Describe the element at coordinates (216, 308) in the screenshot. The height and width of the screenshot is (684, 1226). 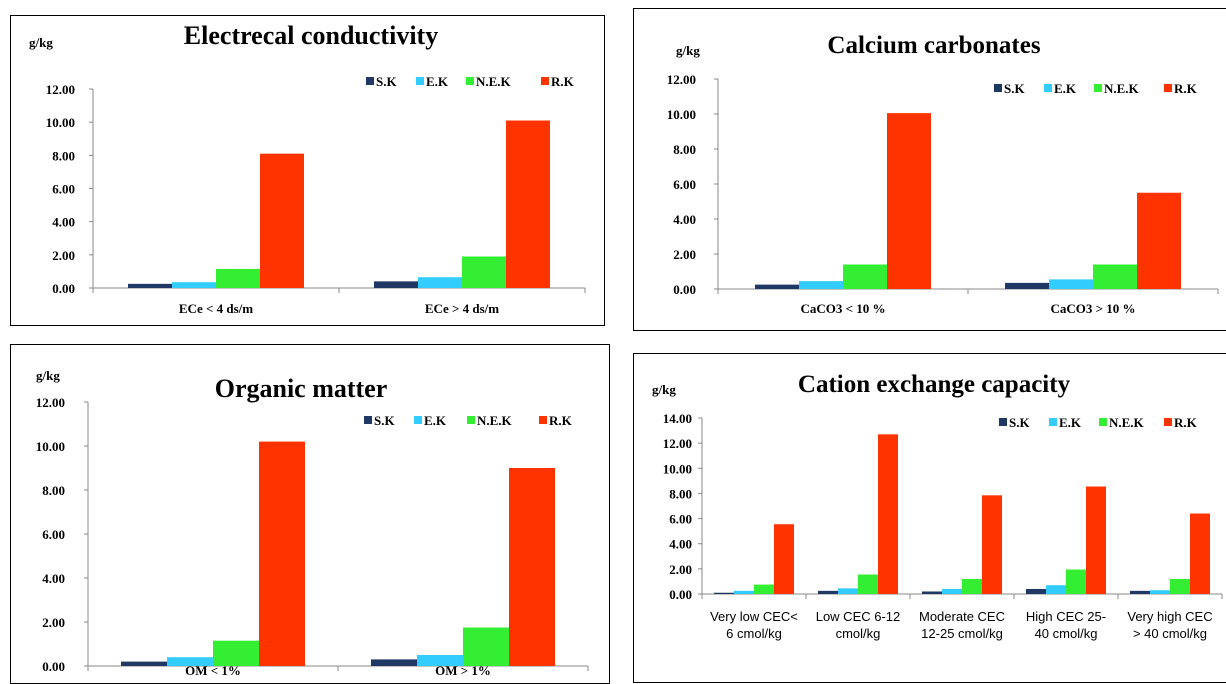
I see `x-category-label: ECe < 4 ds/m` at that location.